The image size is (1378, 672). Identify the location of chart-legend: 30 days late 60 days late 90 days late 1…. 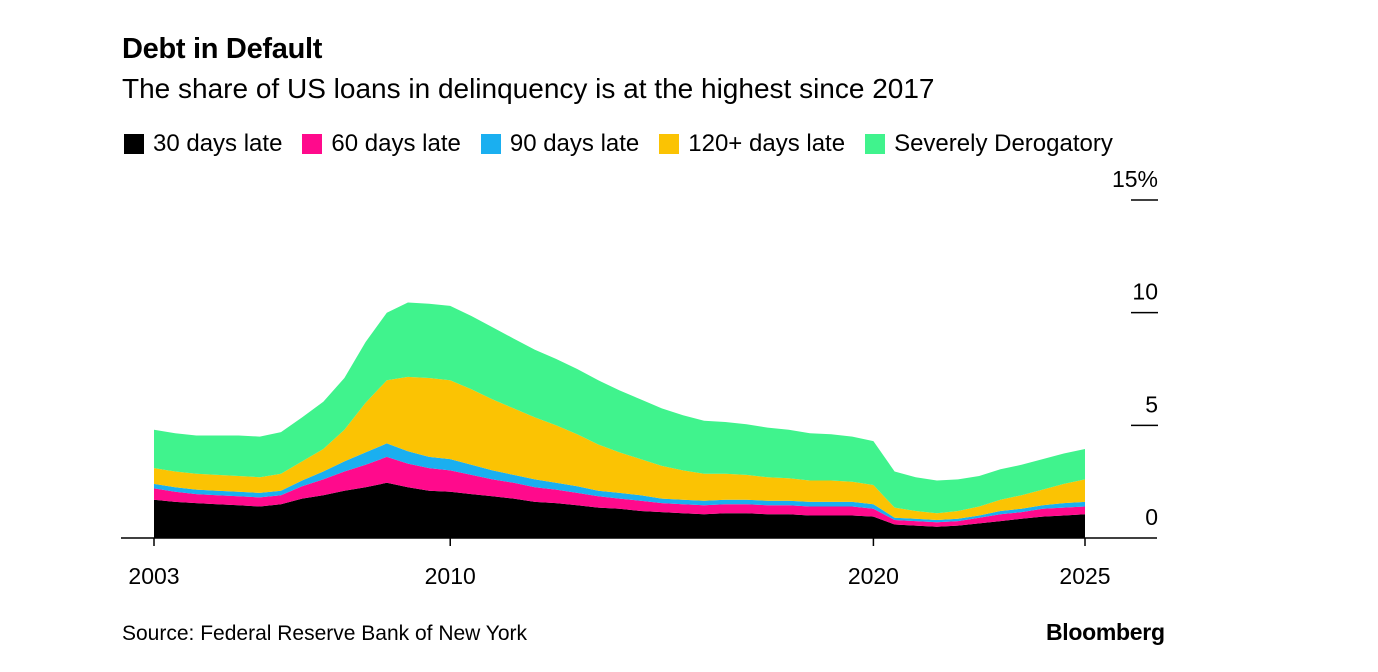
(628, 144).